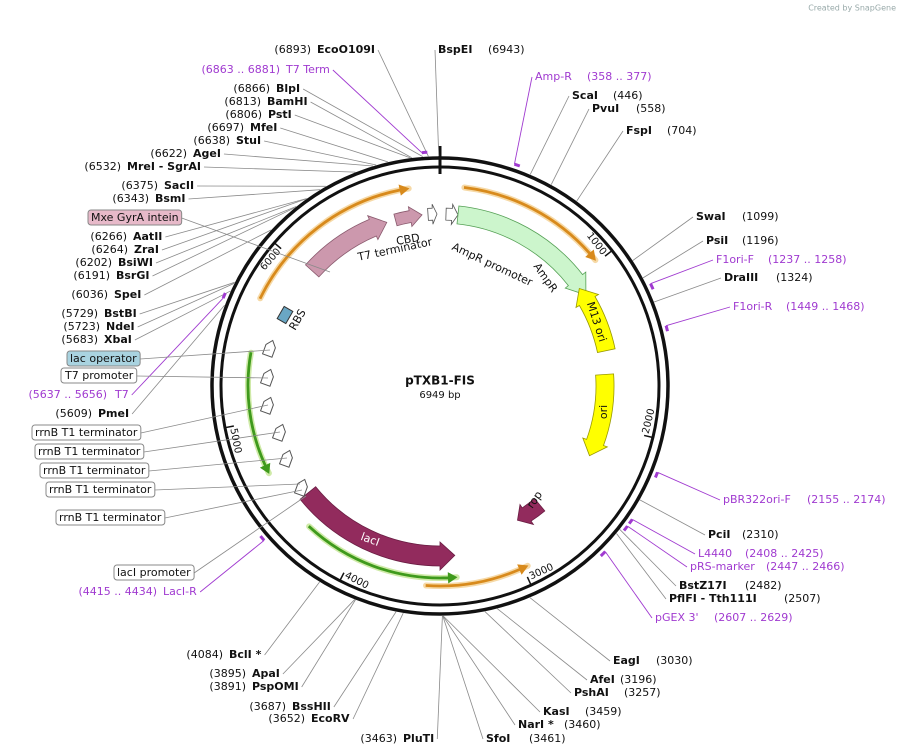 The image size is (900, 755). I want to click on site-position: (3463), so click(378, 738).